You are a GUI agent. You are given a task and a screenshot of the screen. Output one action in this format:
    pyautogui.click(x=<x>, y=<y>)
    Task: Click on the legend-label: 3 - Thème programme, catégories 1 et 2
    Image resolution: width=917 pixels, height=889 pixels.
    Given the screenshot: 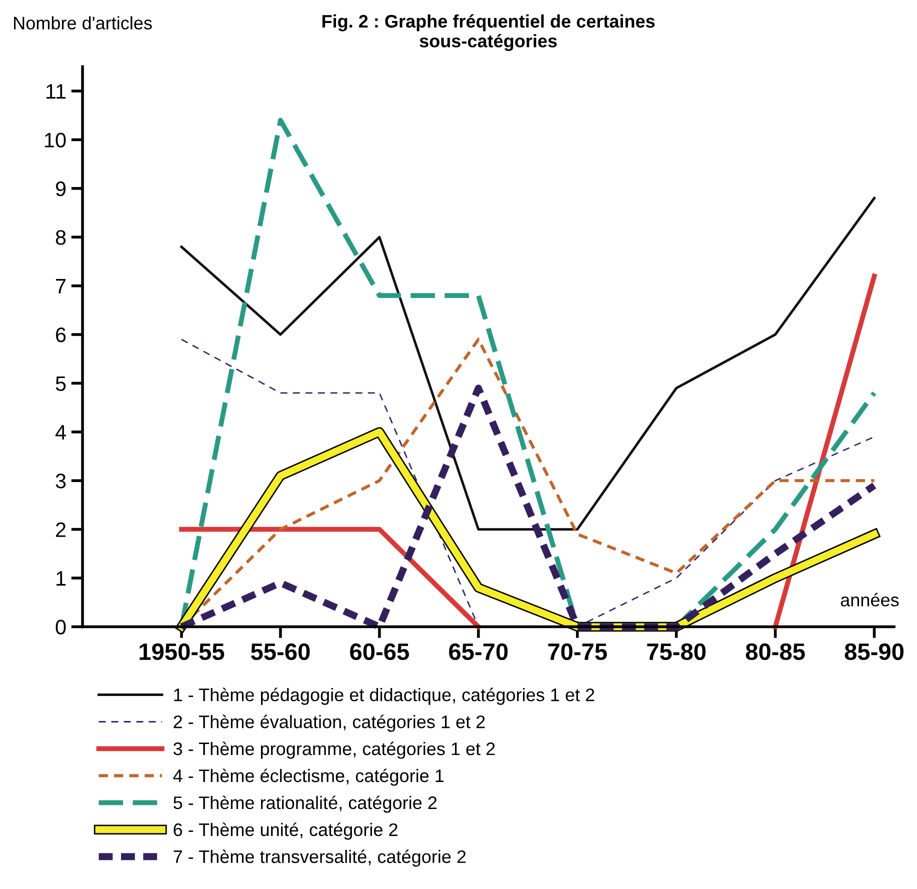 What is the action you would take?
    pyautogui.click(x=334, y=750)
    